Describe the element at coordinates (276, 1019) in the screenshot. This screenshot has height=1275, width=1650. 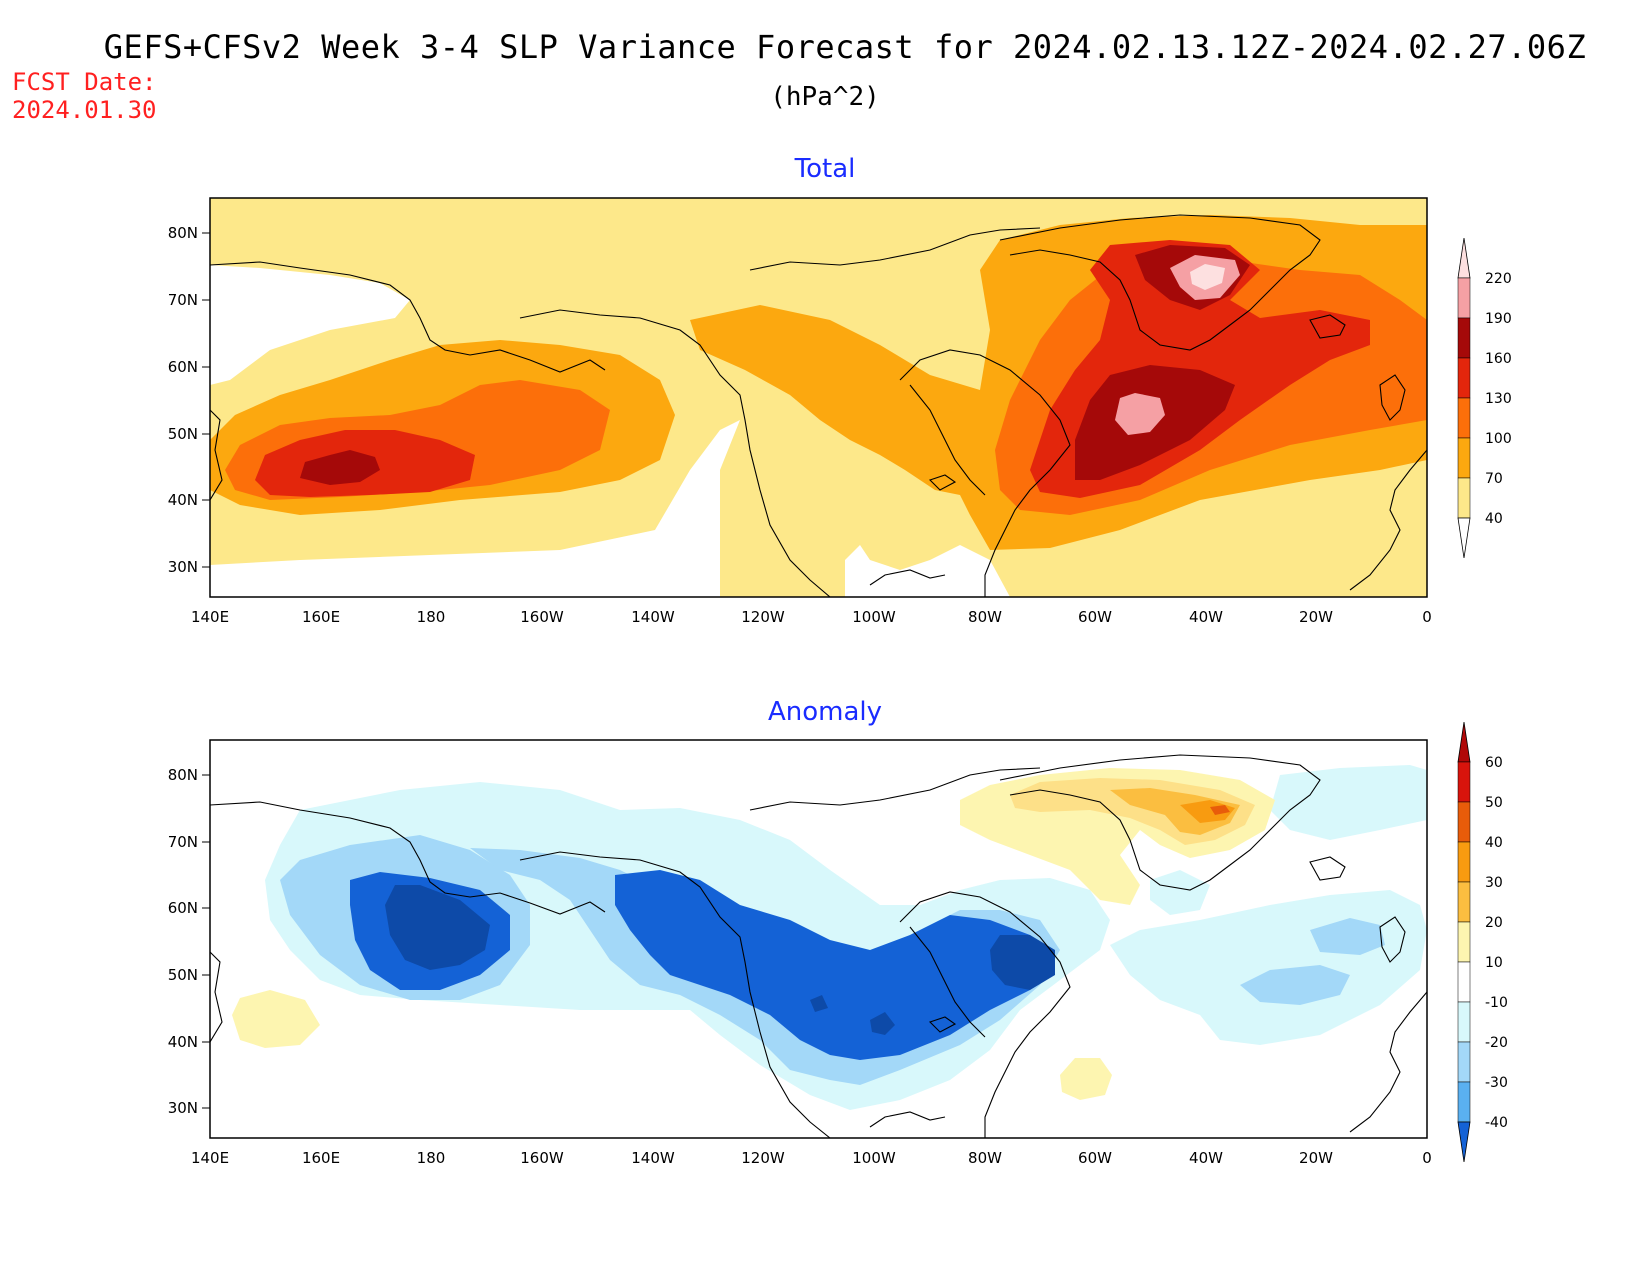
I see `contour-anom-pos10-sw` at that location.